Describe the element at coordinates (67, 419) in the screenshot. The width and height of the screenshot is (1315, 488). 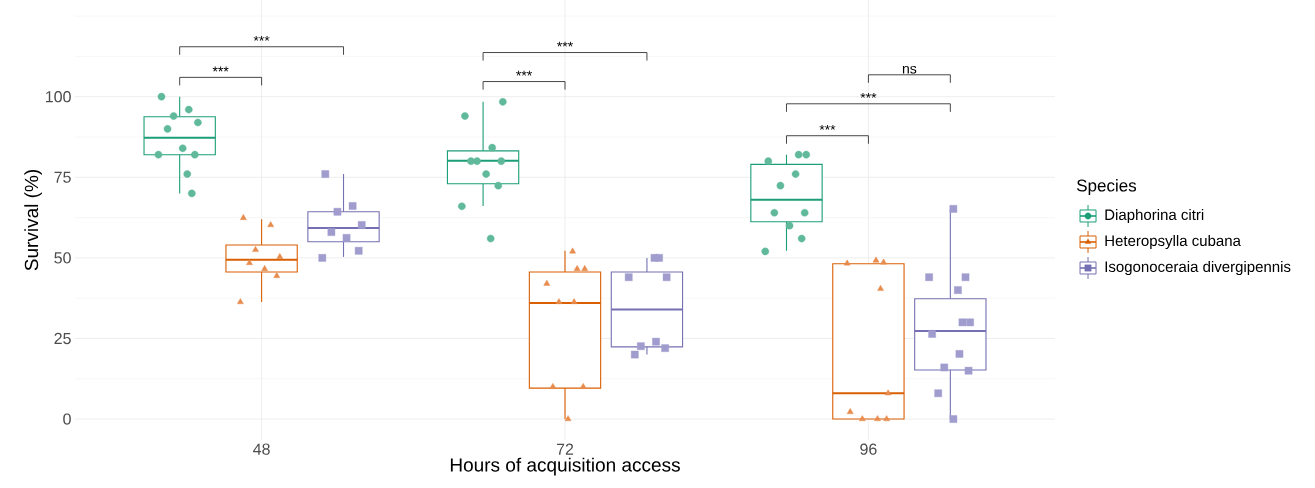
I see `y-tick-label: 0` at that location.